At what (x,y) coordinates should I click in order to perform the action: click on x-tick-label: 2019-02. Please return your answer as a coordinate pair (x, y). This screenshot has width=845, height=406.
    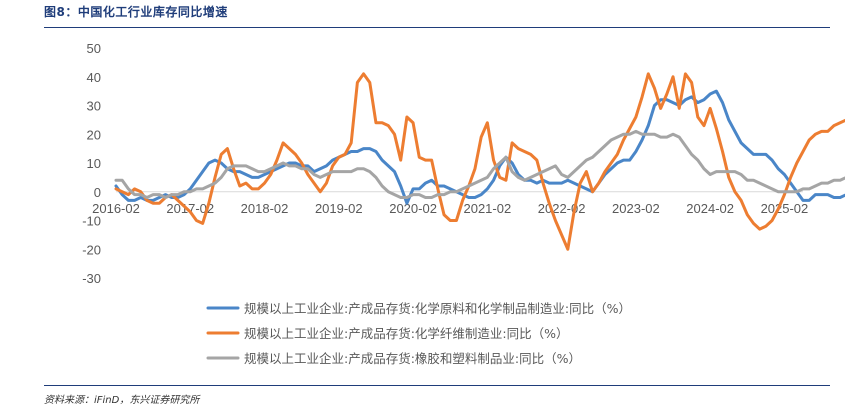
    Looking at the image, I should click on (339, 208).